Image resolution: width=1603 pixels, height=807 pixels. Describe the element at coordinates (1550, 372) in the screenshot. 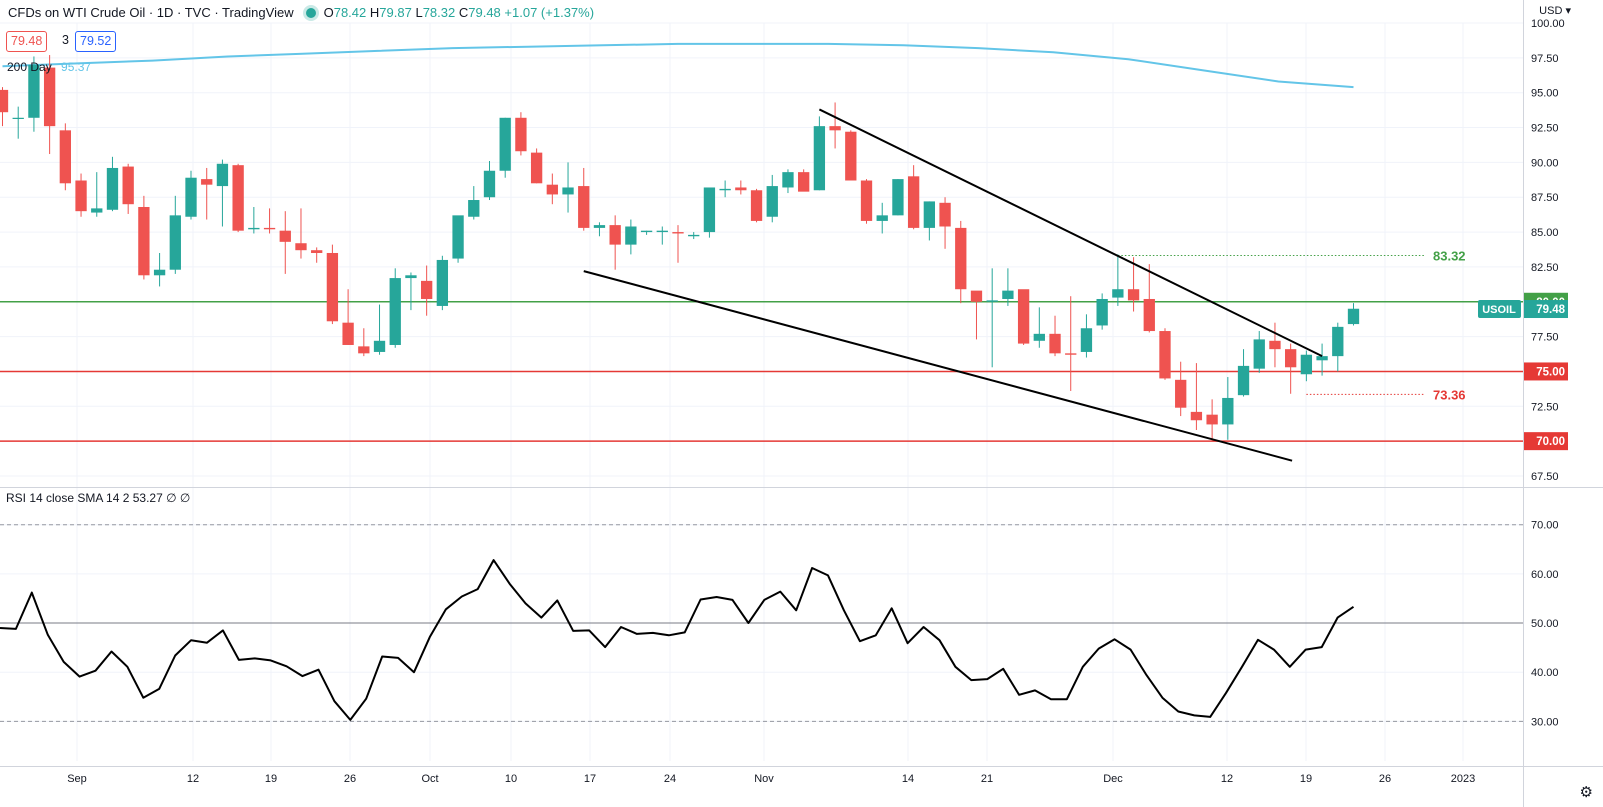

I see `level-label-75.00: 75.00` at that location.